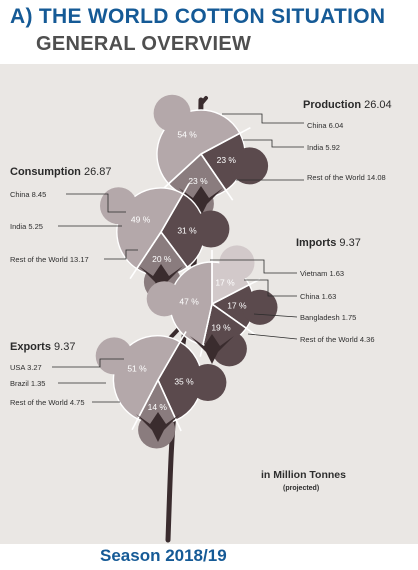 This screenshot has height=570, width=418. What do you see at coordinates (275, 315) in the screenshot?
I see `imports-leader-bangladesh` at bounding box center [275, 315].